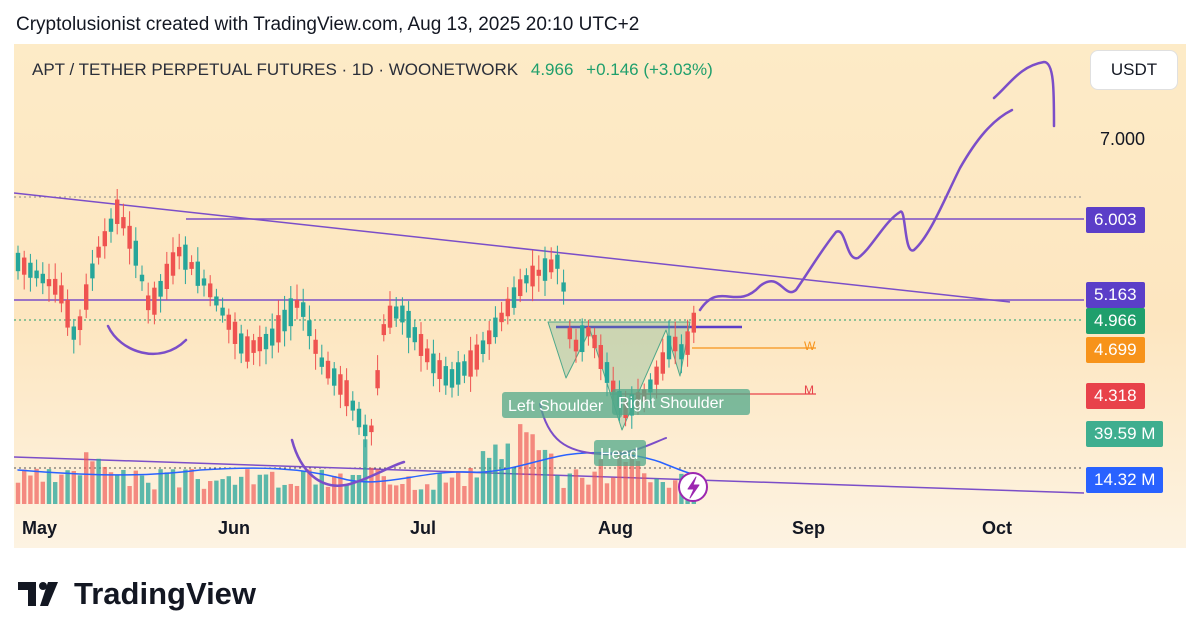  I want to click on brand-name: TradingView, so click(165, 593).